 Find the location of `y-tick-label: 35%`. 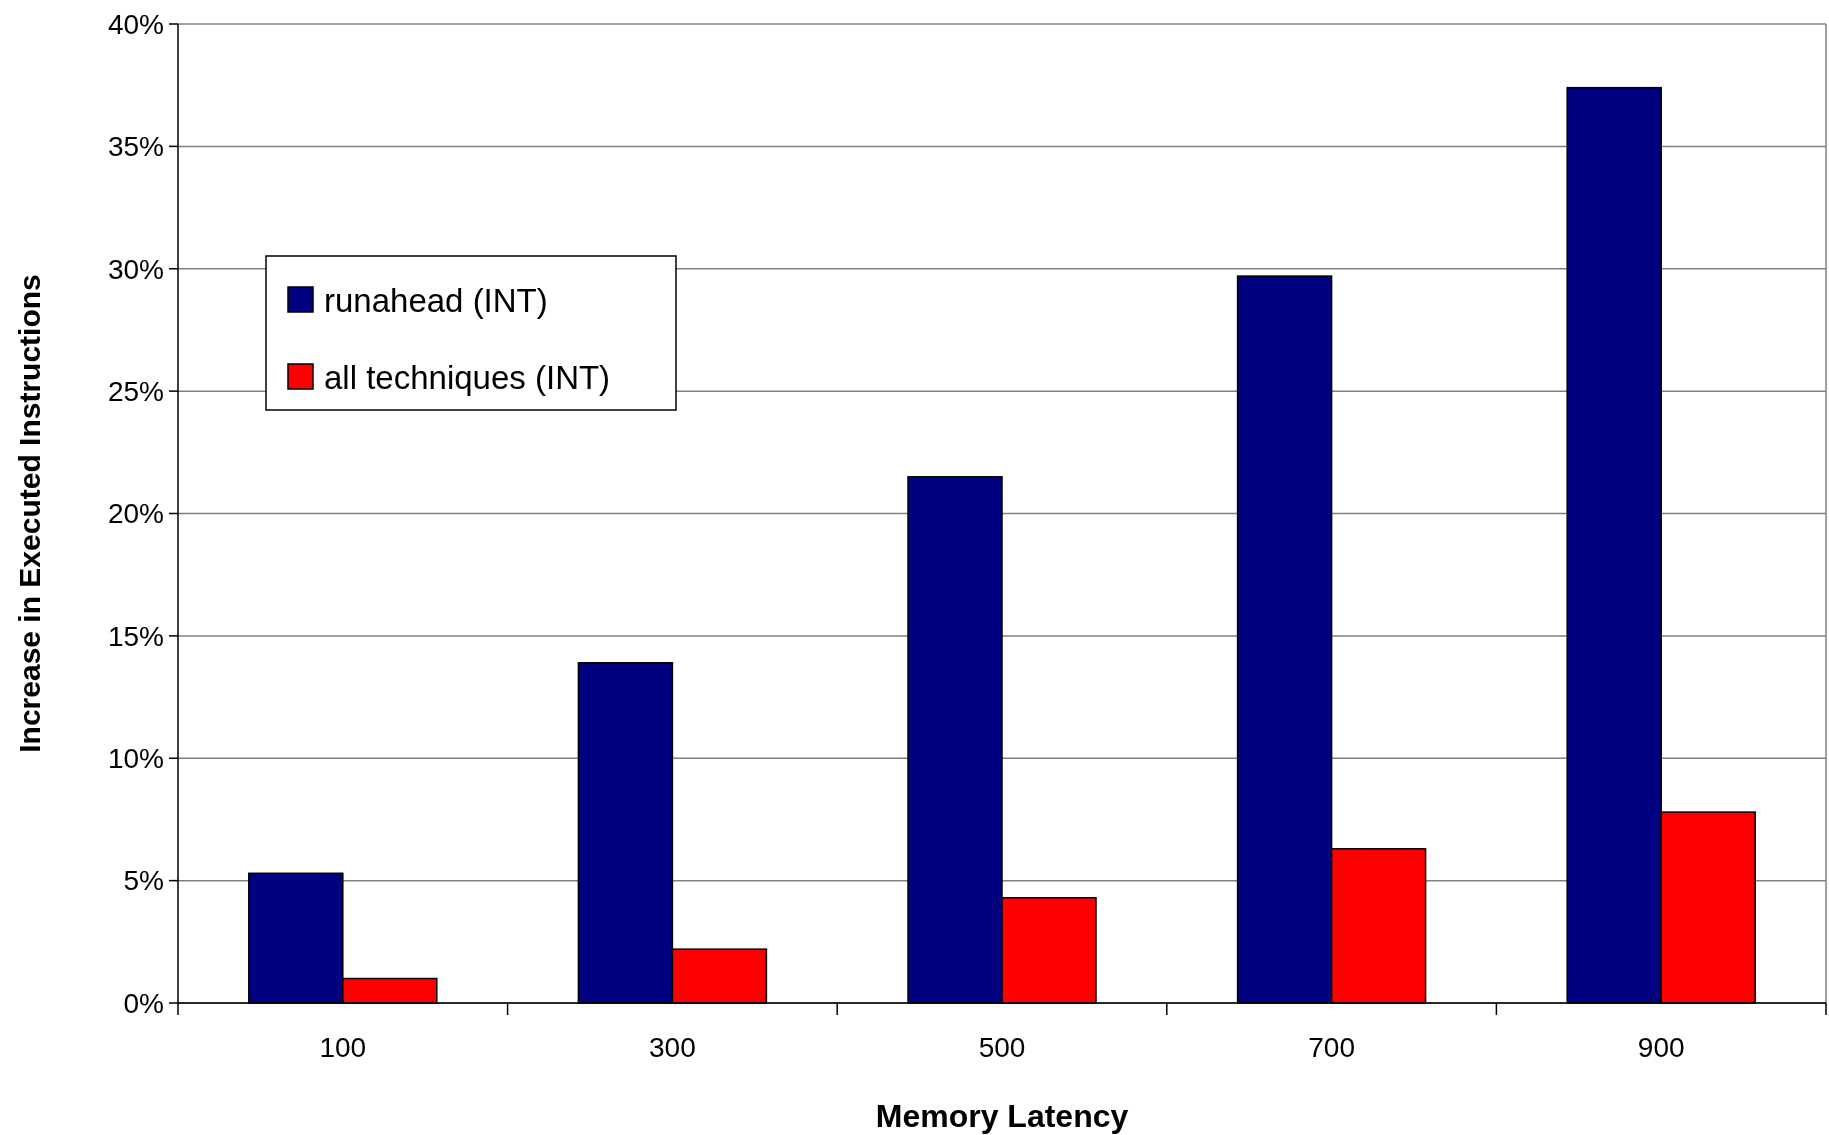

y-tick-label: 35% is located at coordinates (135, 147).